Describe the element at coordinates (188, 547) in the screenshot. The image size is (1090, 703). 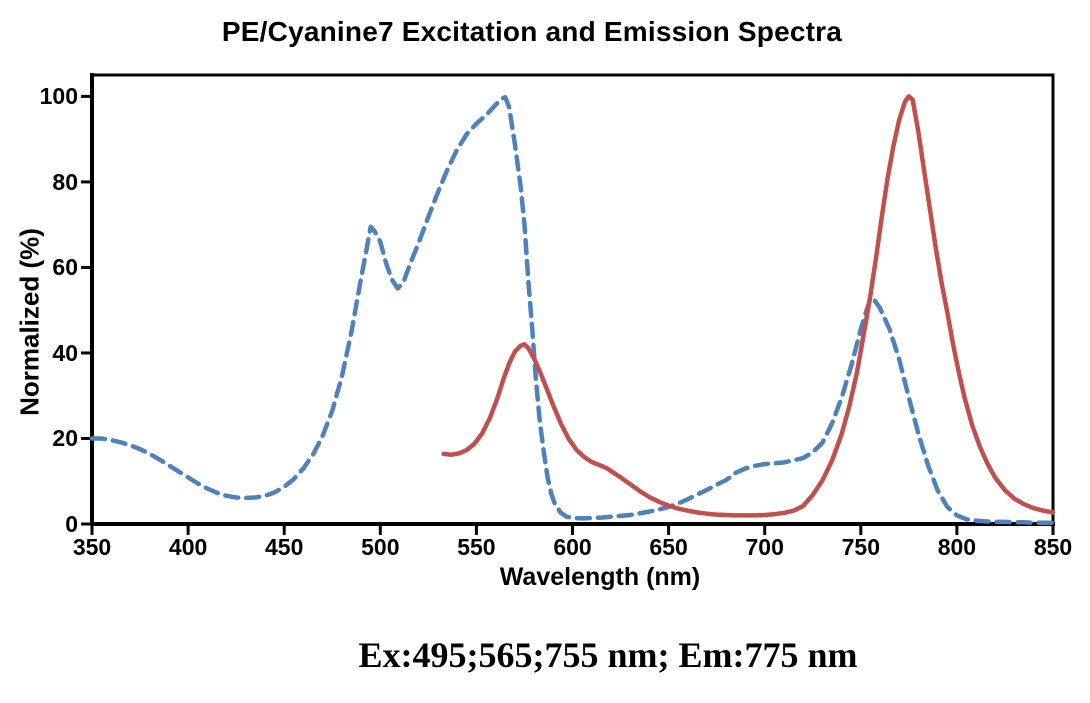
I see `x-tick-label: 400` at that location.